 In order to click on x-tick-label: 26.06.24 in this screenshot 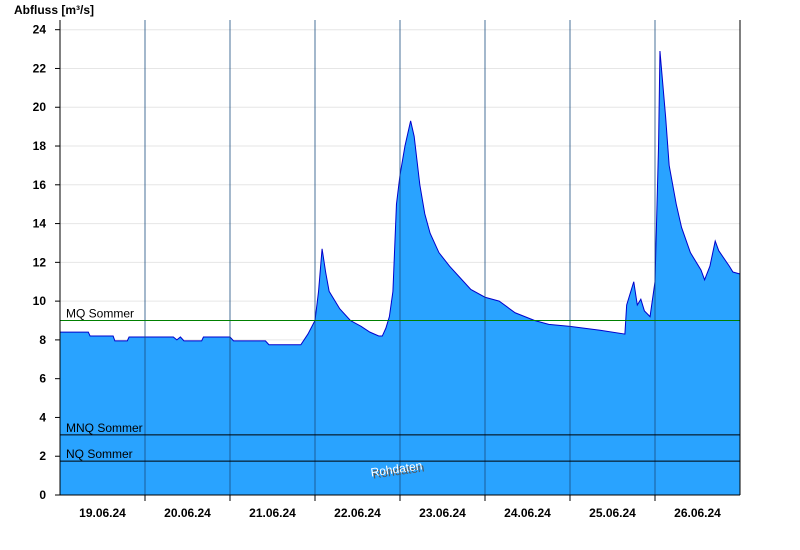, I will do `click(697, 513)`.